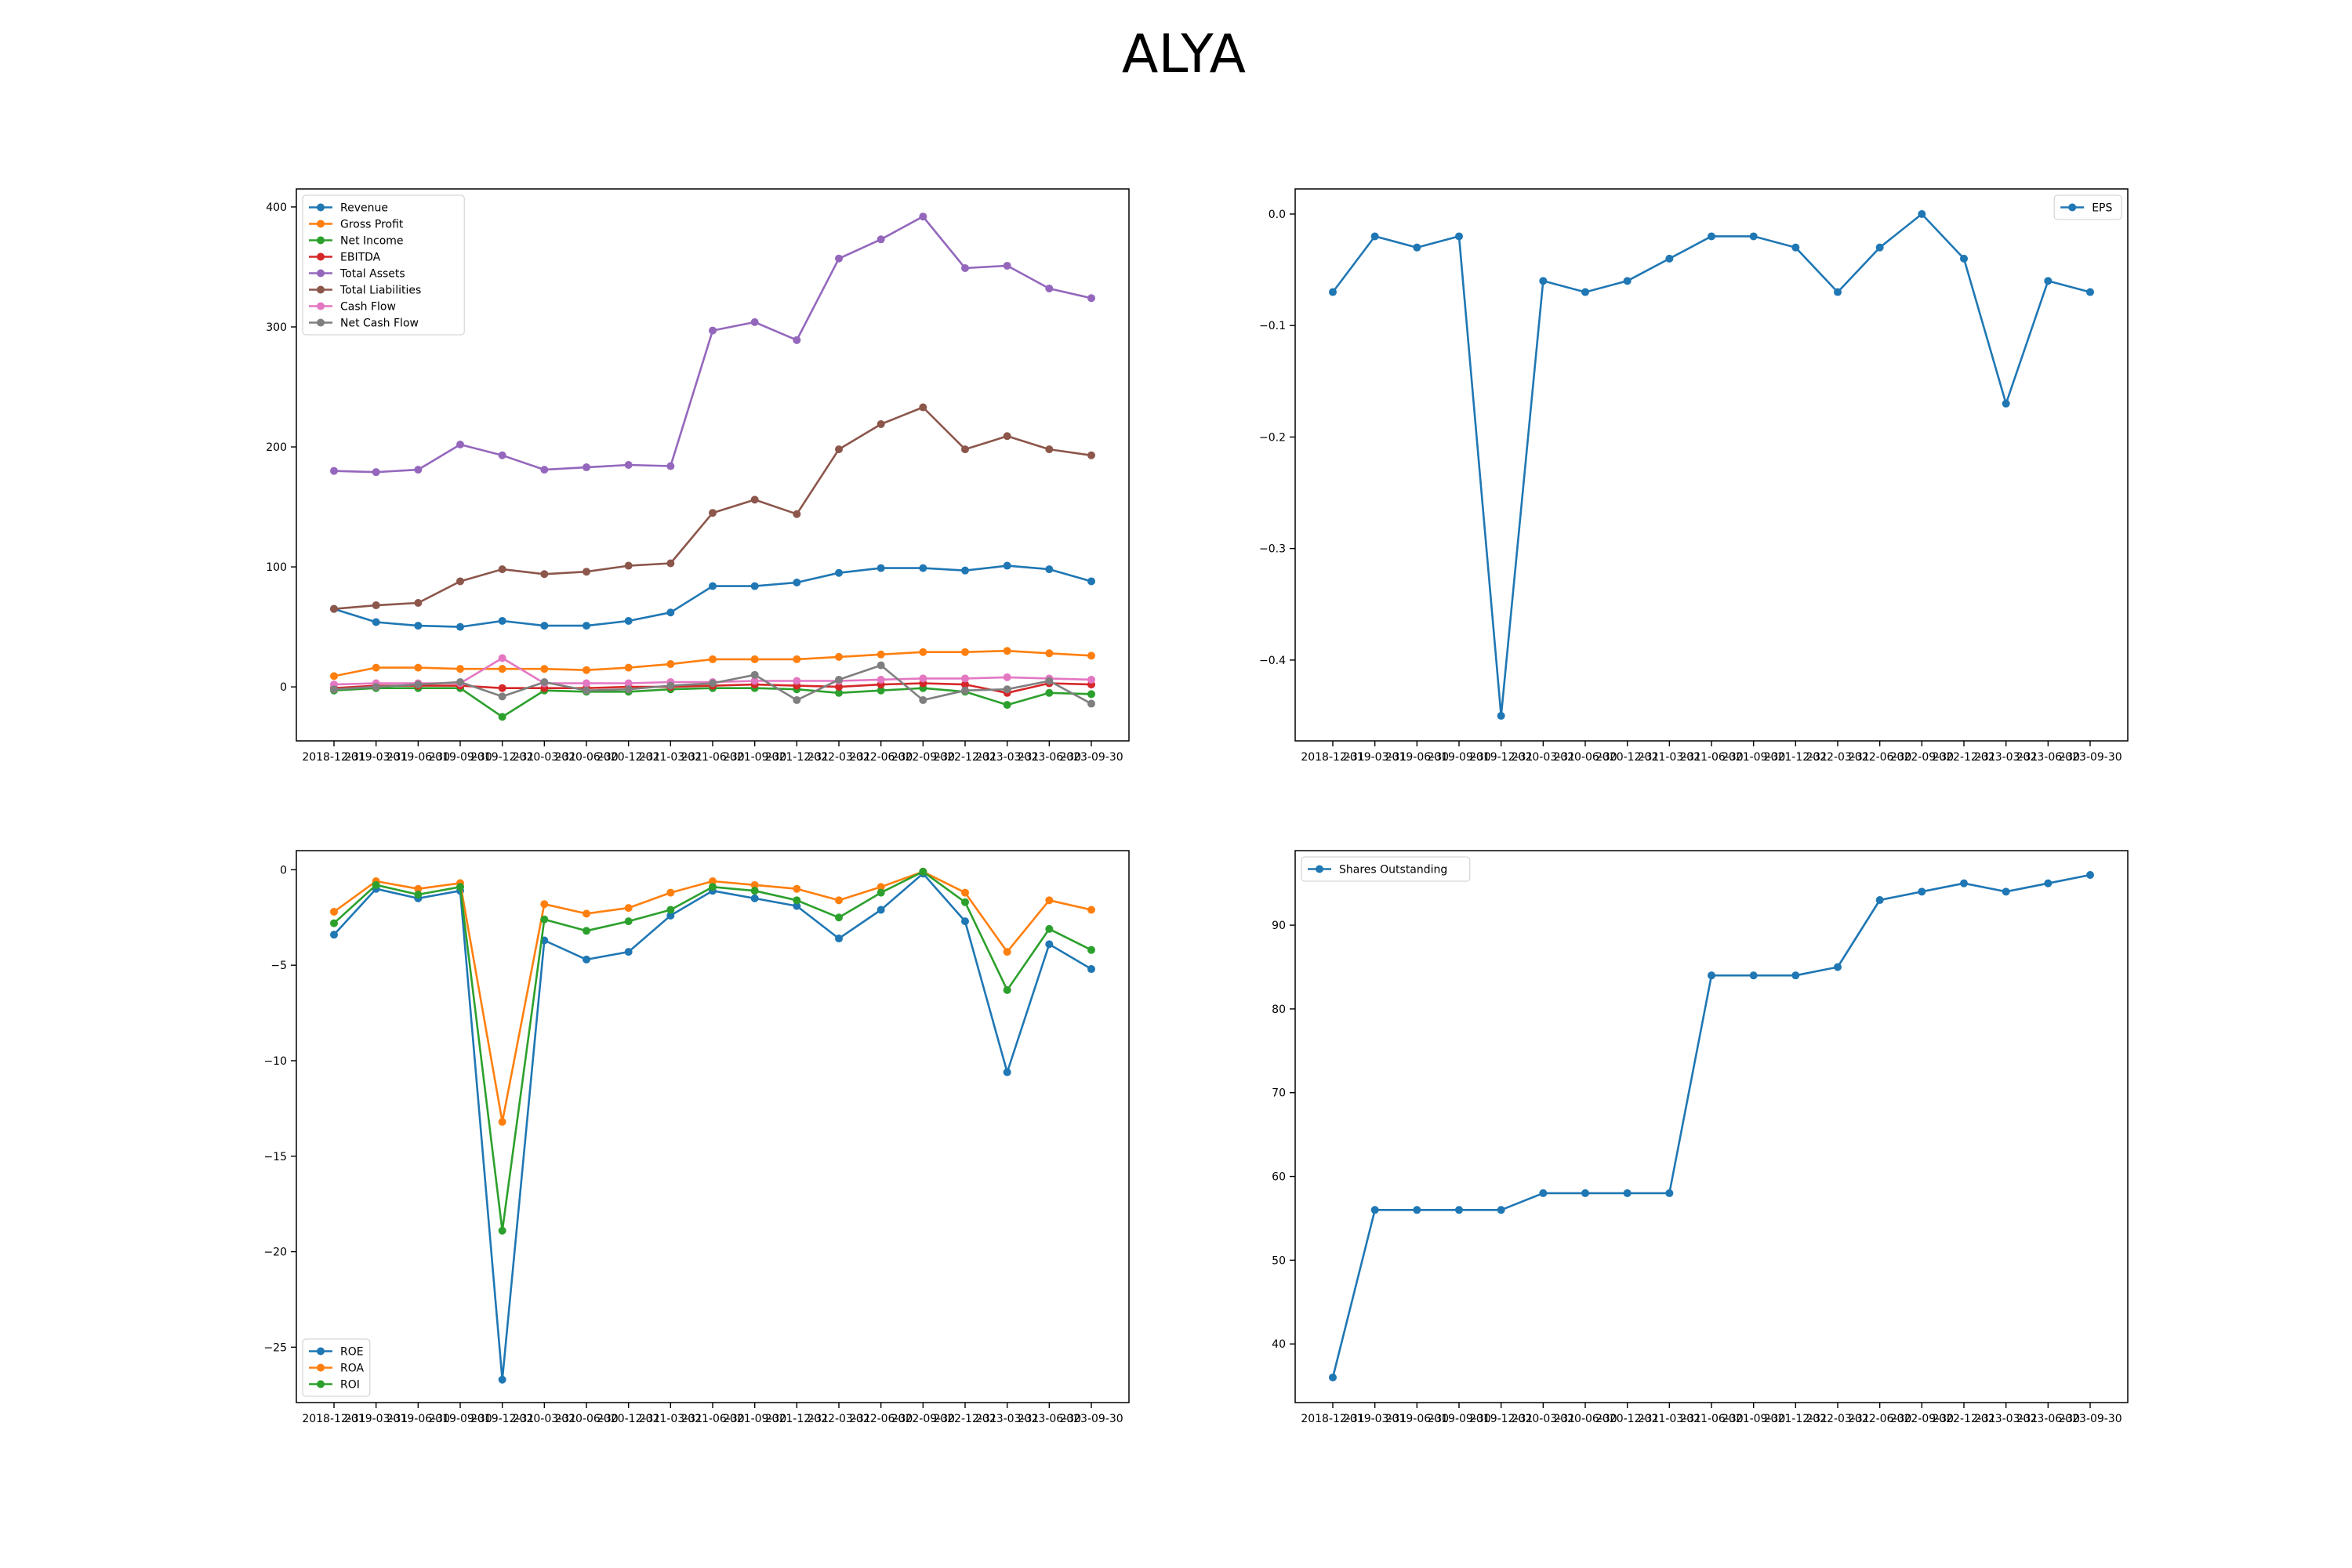  Describe the element at coordinates (712, 1051) in the screenshot. I see `series-line` at that location.